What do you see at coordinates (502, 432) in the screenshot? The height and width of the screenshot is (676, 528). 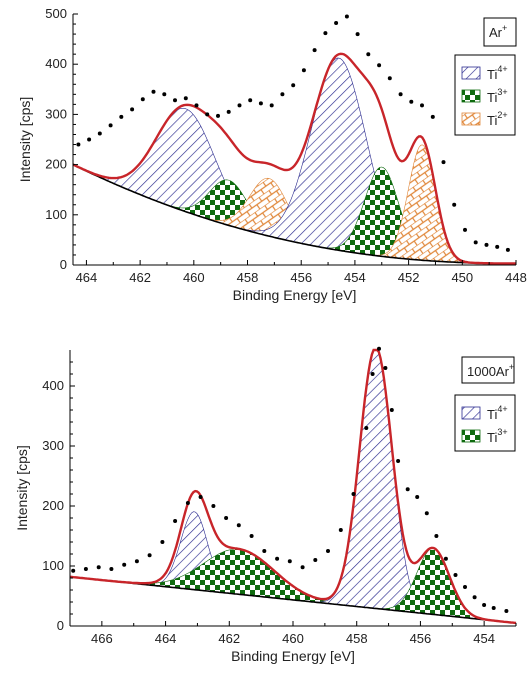 I see `legend-label-superscript: 3+` at bounding box center [502, 432].